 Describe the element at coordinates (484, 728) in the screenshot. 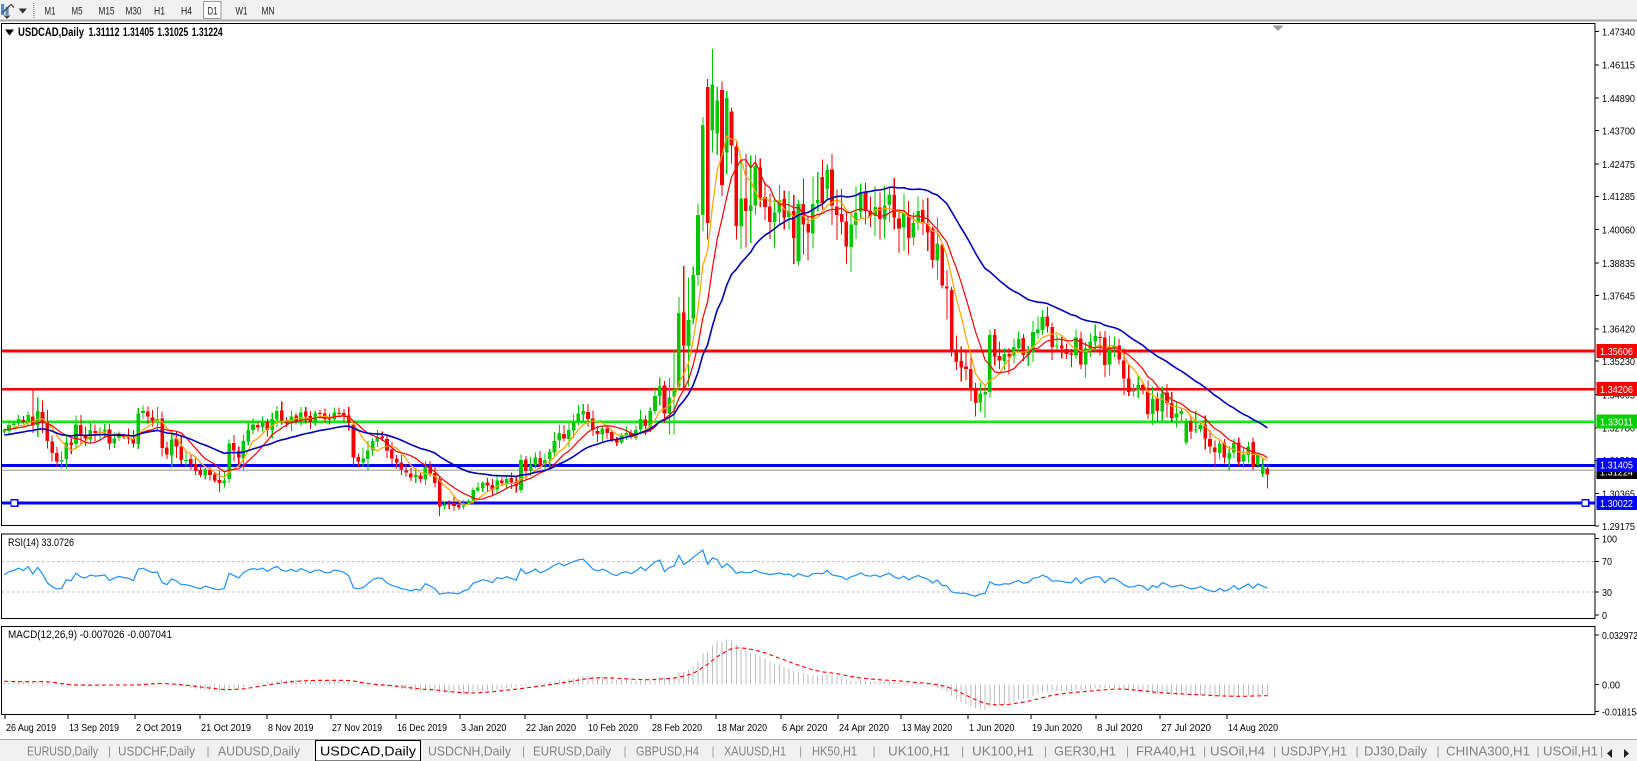

I see `svg-text: 3 Jan 2020` at that location.